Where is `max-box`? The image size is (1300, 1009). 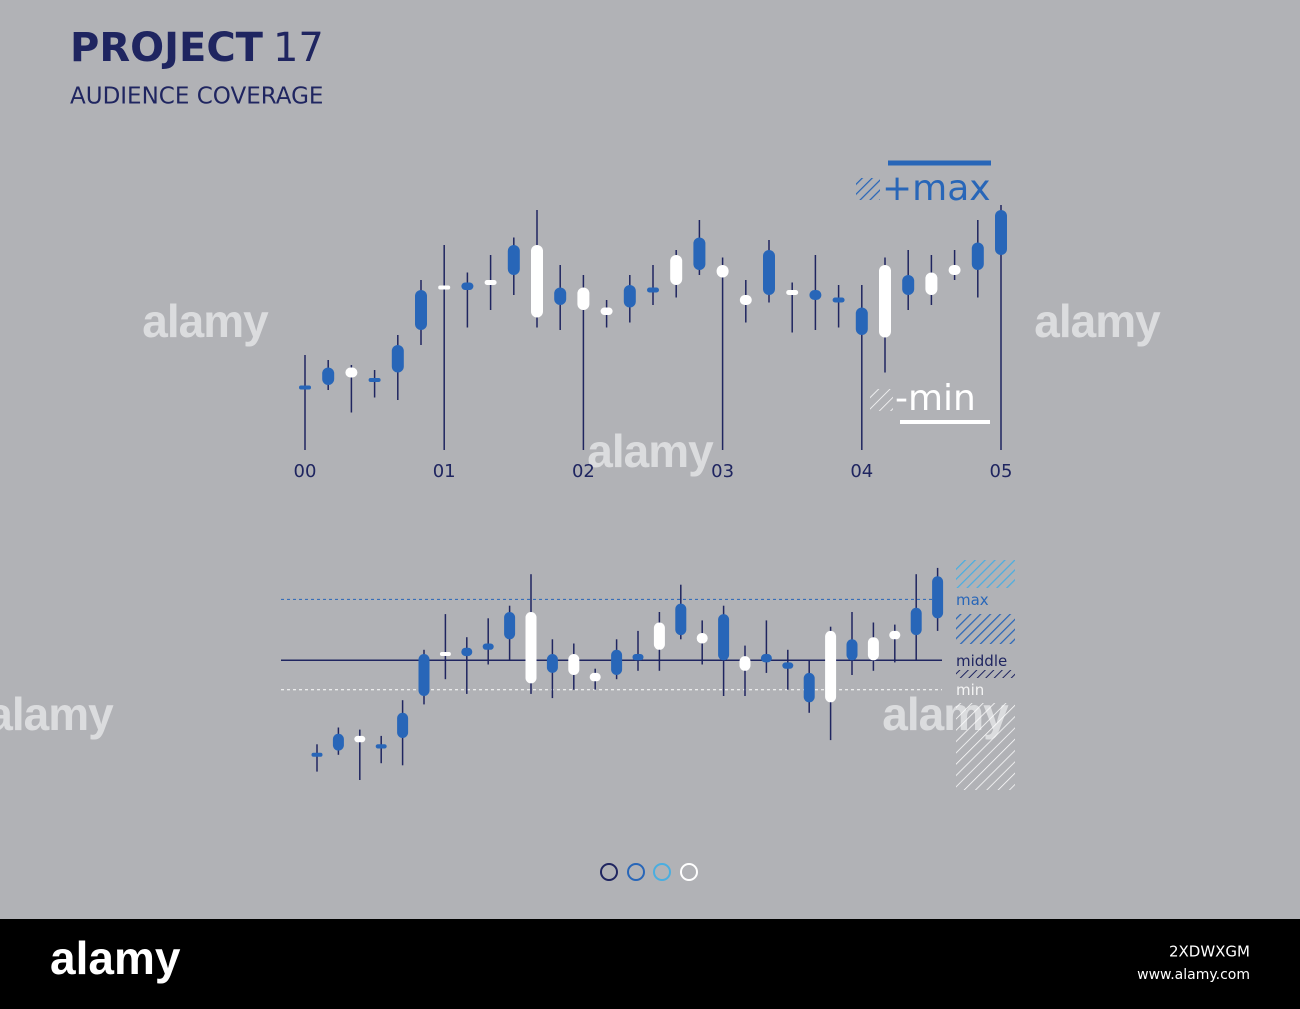
max-box is located at coordinates (985, 574).